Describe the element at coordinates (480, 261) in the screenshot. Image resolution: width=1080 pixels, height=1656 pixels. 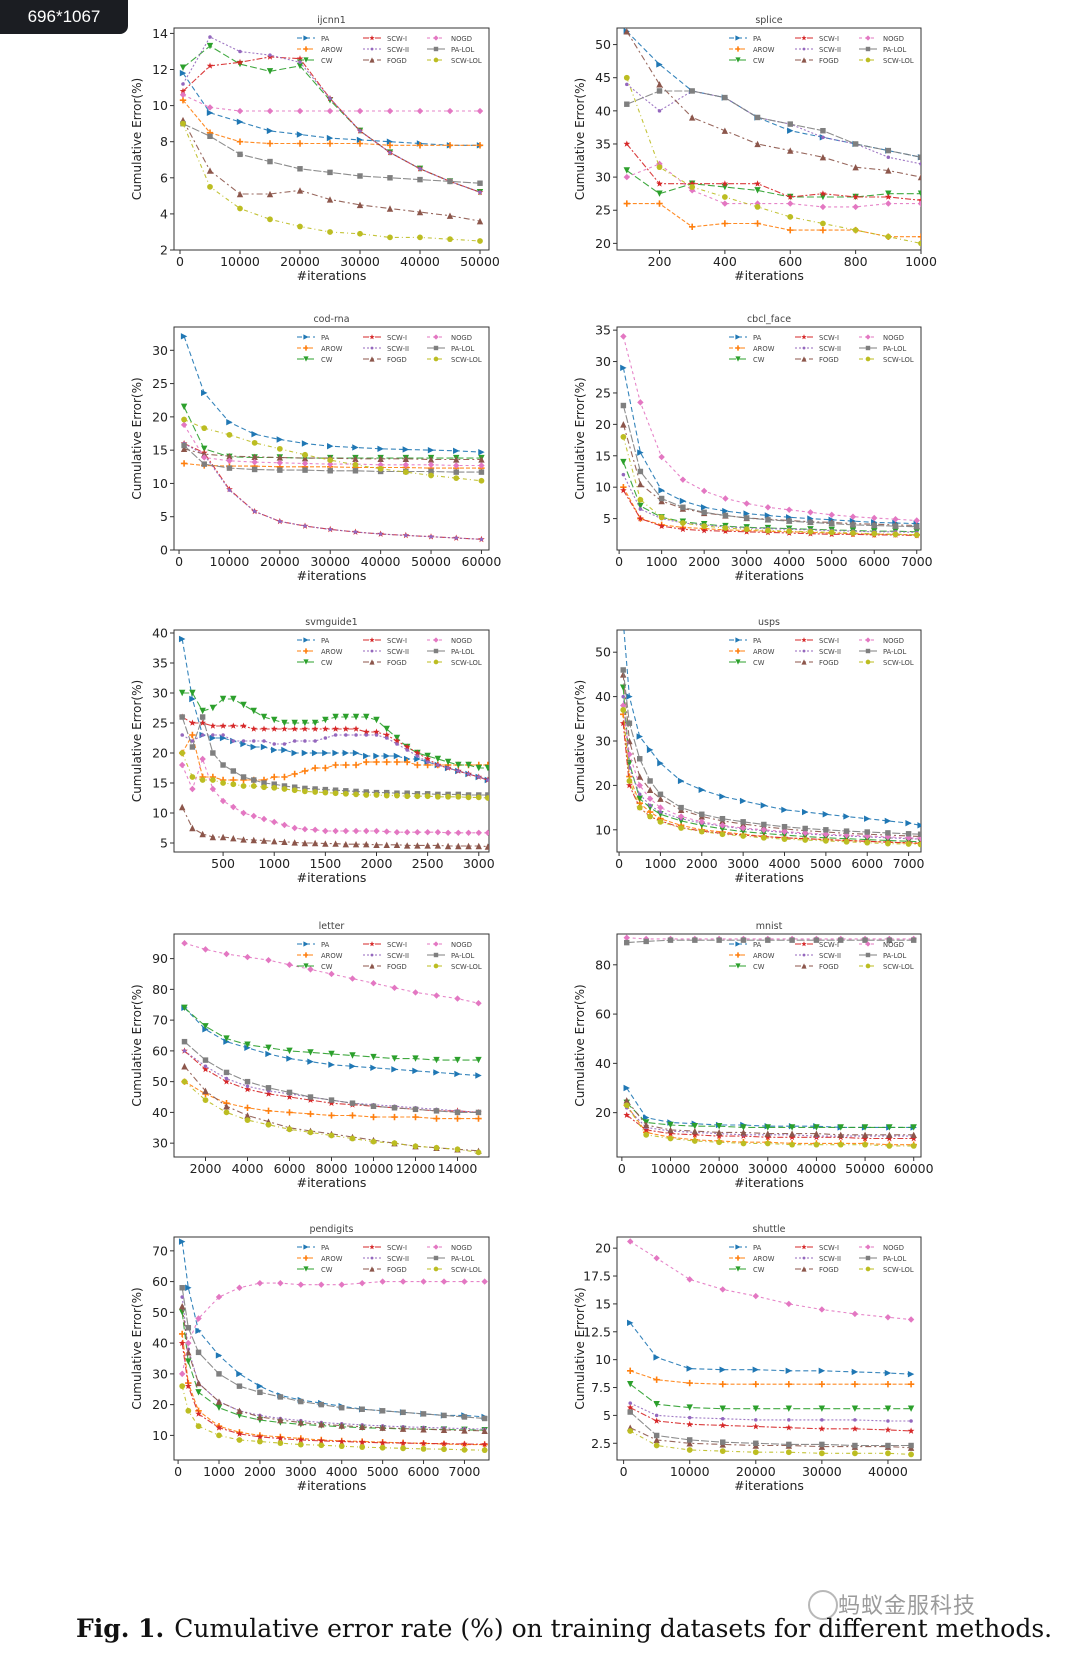
I see `x-tick-label: 50000` at that location.